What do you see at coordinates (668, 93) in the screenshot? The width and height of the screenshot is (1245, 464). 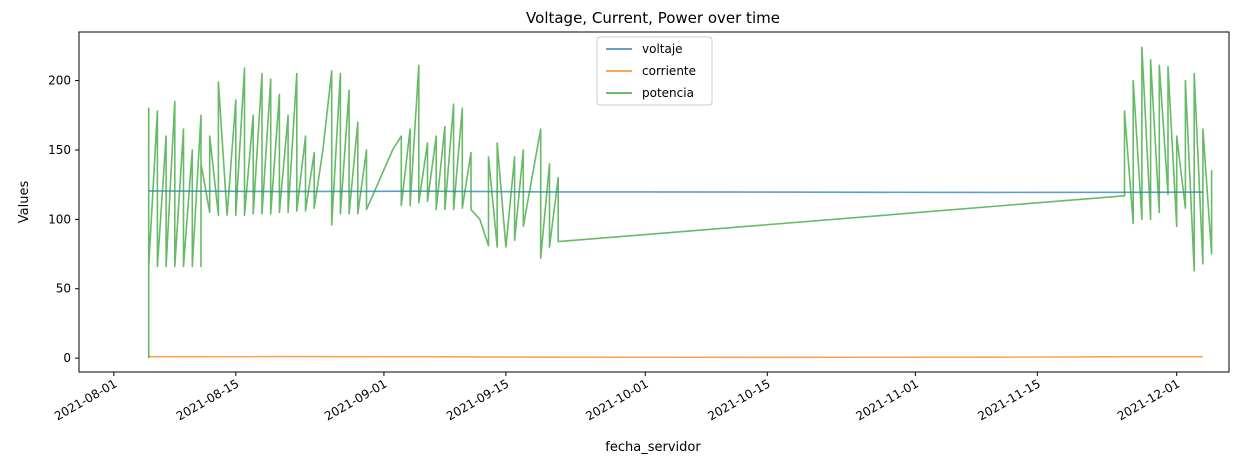 I see `legend-label-potencia: potencia` at bounding box center [668, 93].